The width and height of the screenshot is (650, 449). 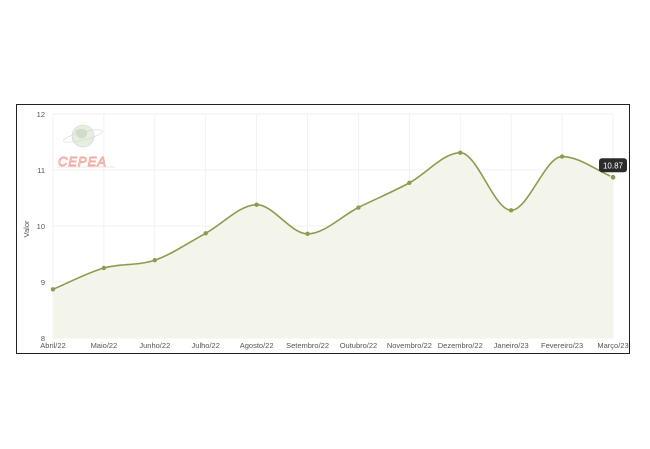 I want to click on x-tick-label: Abril/22, so click(x=52, y=345).